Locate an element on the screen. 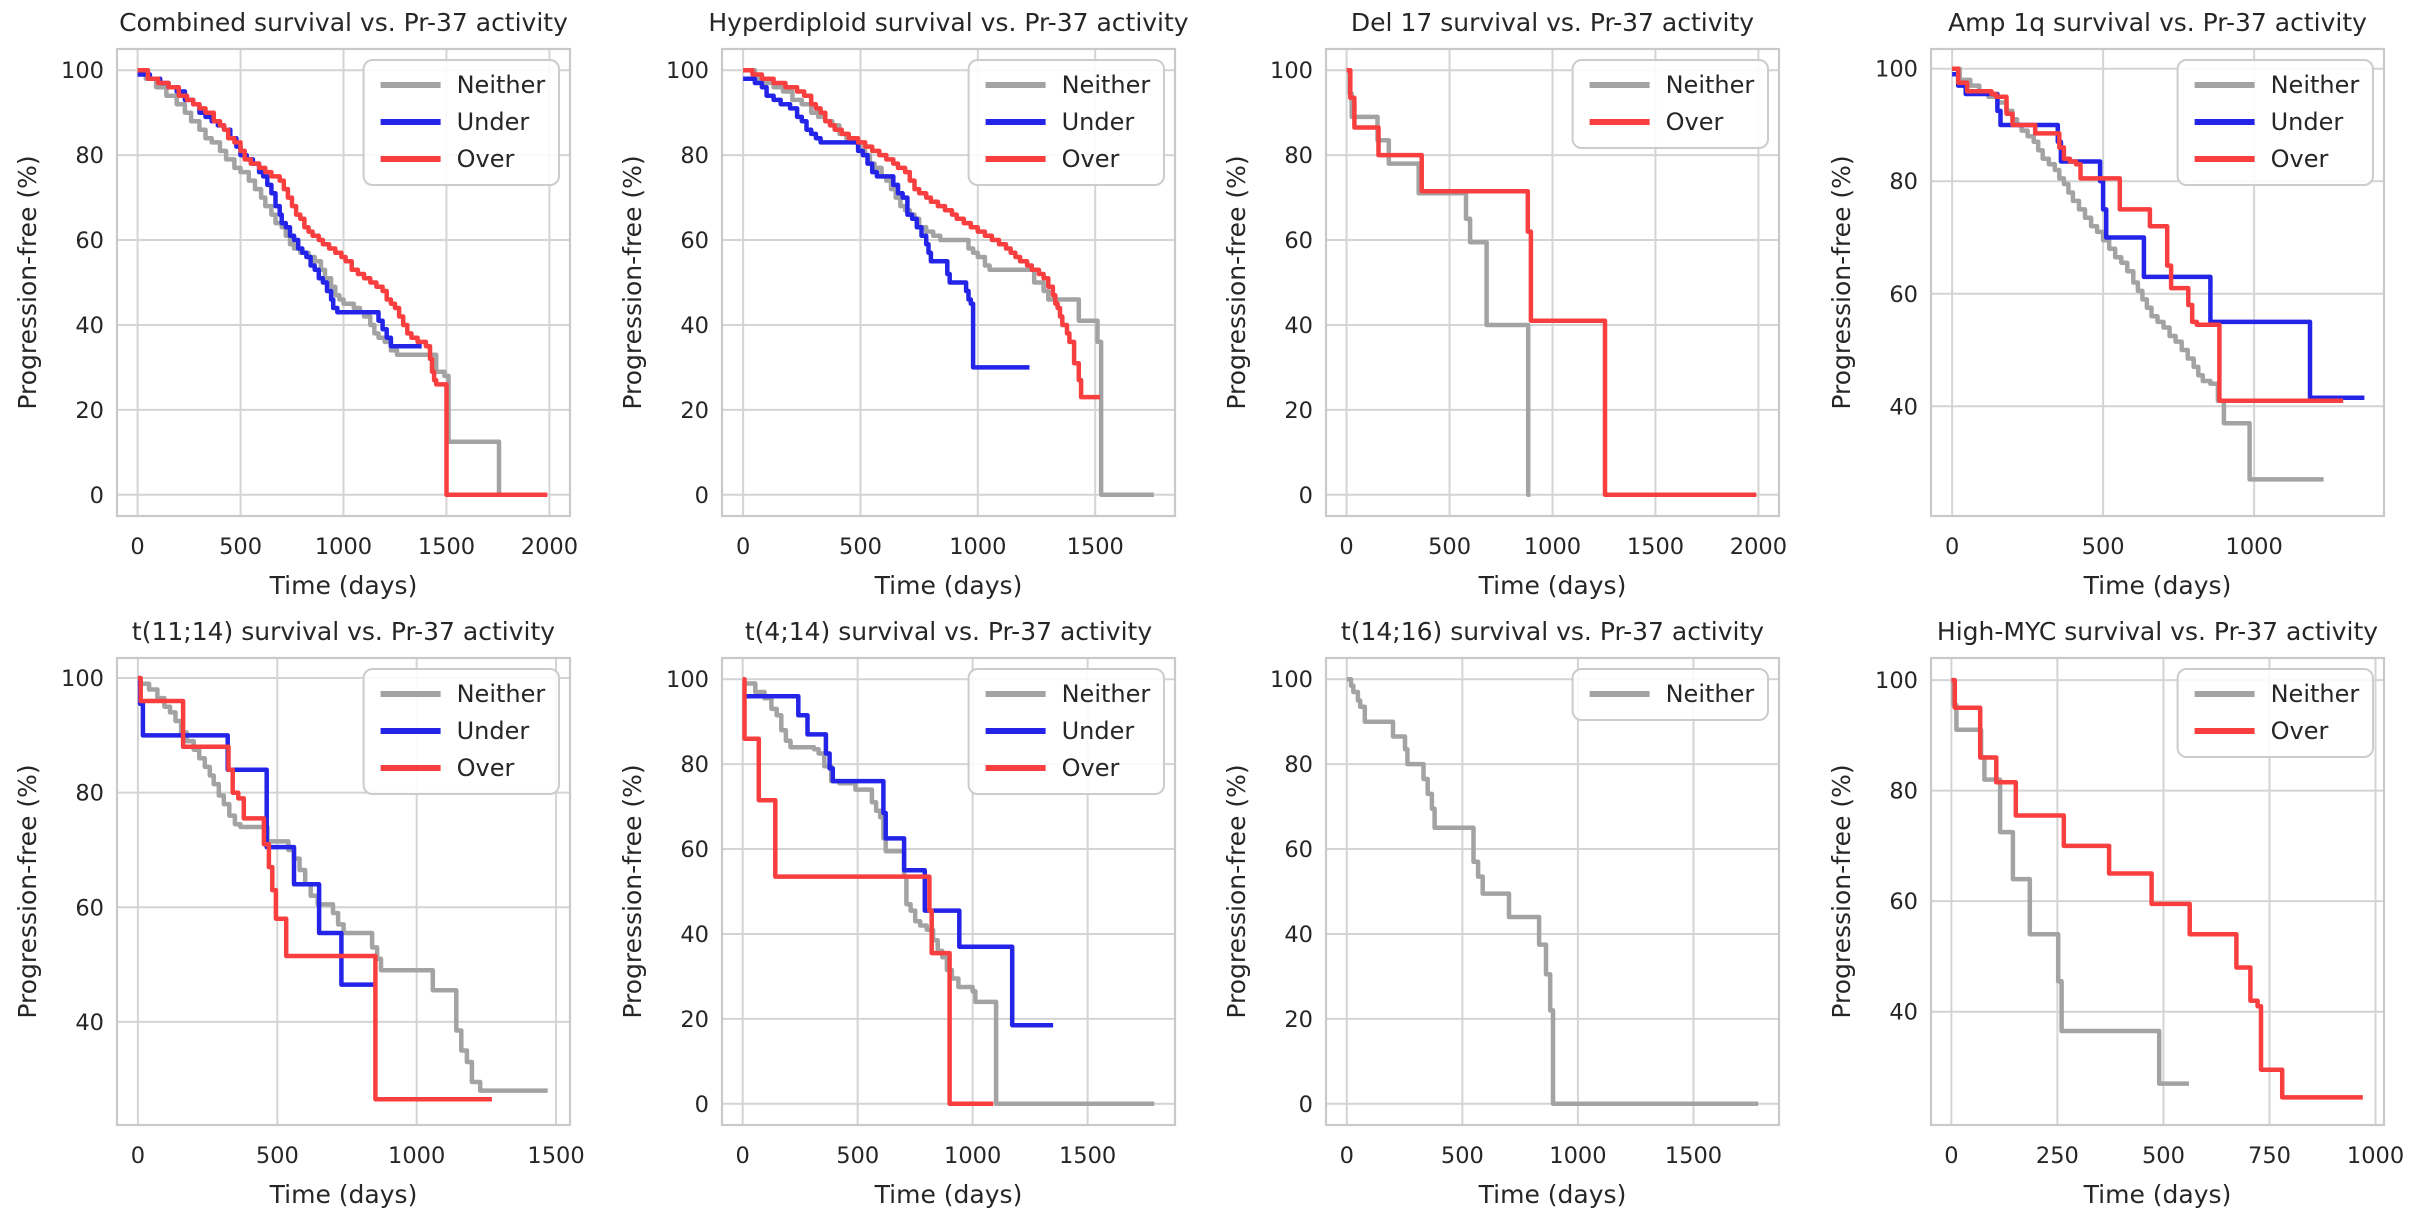 This screenshot has height=1218, width=2418. legend-label-under: Under is located at coordinates (493, 122).